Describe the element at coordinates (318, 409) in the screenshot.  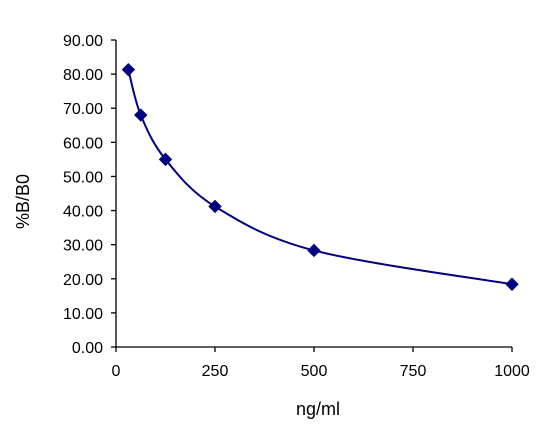
I see `x-axis-title: ng/ml` at that location.